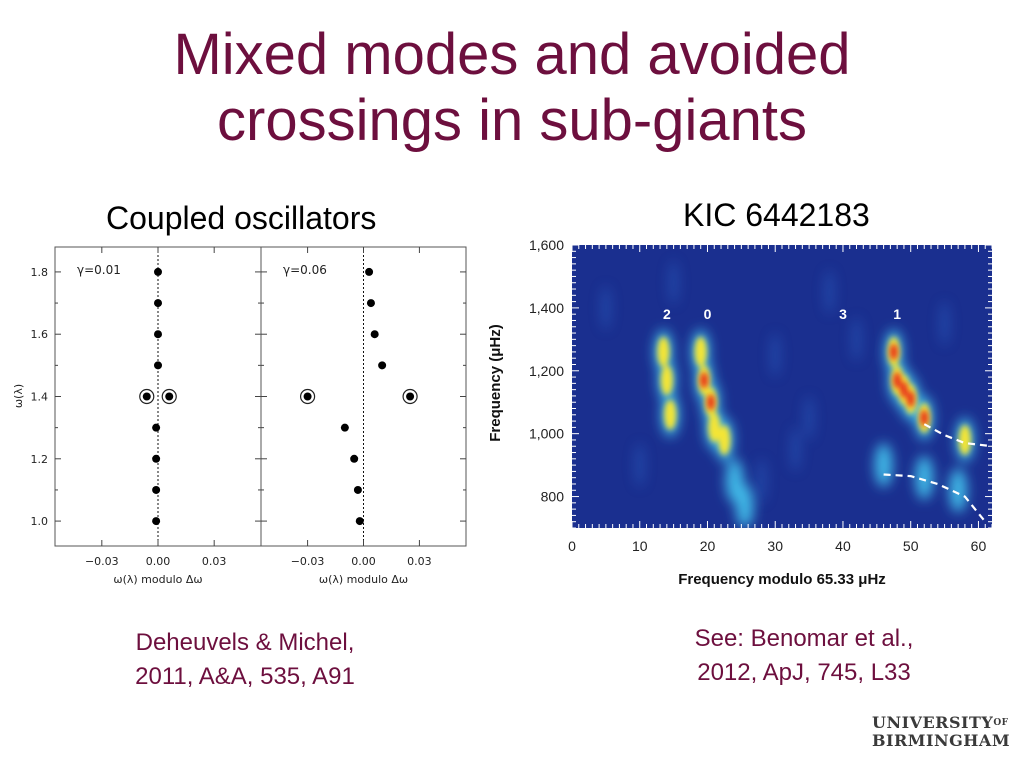 The height and width of the screenshot is (768, 1024). I want to click on left-citation-line-1: Deheuvels & Michel,, so click(245, 642).